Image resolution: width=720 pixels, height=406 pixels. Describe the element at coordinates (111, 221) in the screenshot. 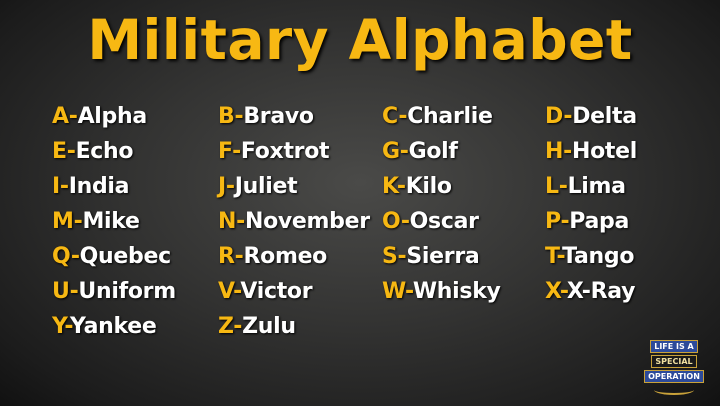

I see `entry-word: Mike` at that location.